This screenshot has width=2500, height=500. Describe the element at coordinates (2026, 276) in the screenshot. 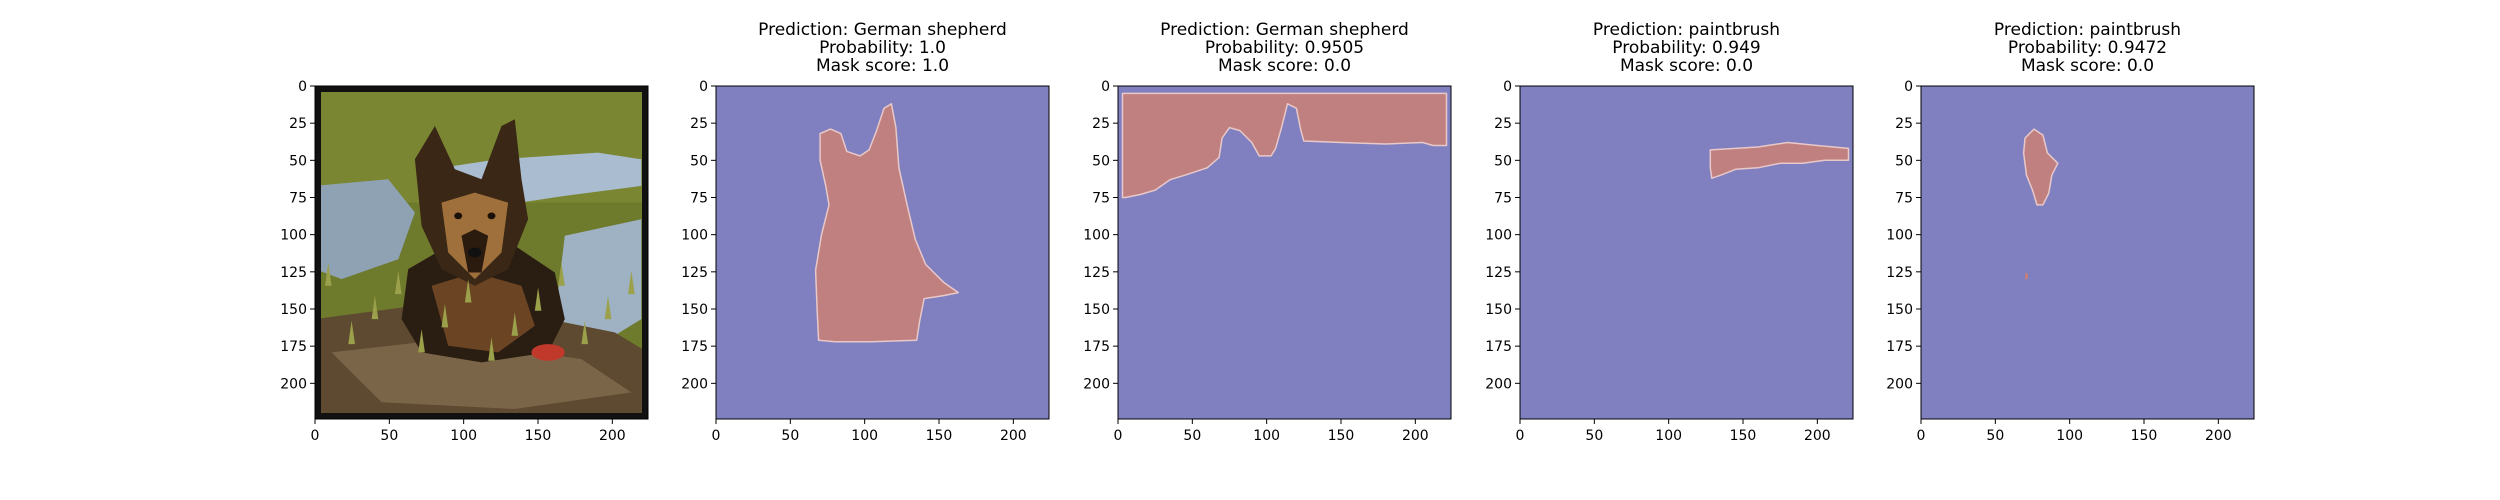

I see `mask-spot` at that location.